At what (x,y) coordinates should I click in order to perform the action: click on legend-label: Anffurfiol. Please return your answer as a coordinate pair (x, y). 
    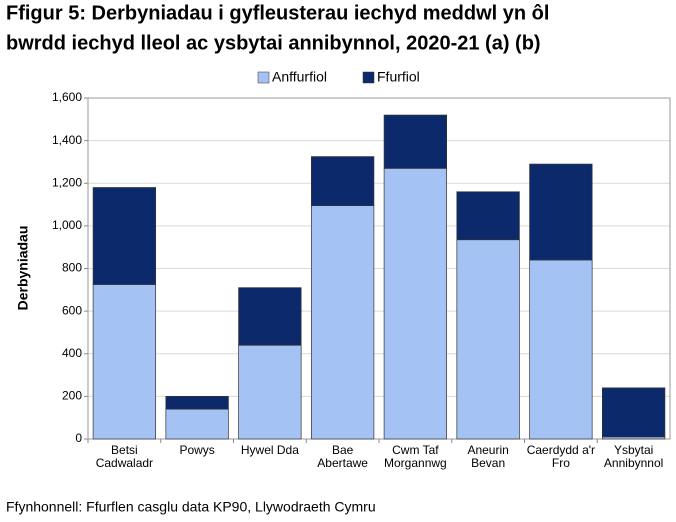
    Looking at the image, I should click on (299, 77).